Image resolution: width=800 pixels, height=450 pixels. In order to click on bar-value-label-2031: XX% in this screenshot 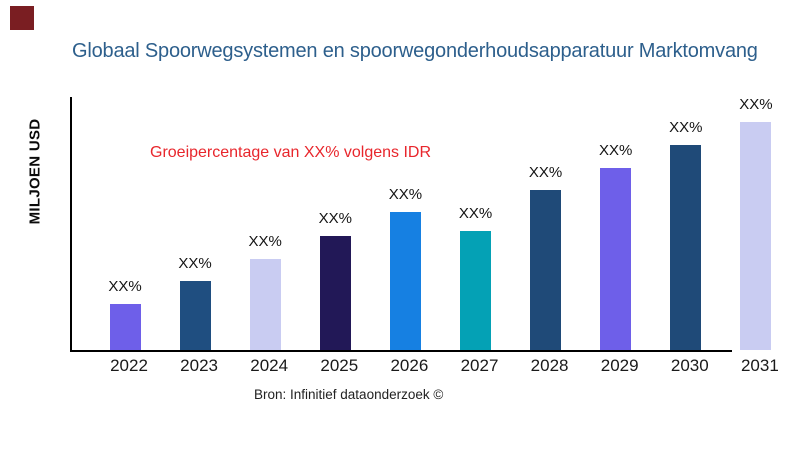, I will do `click(756, 104)`.